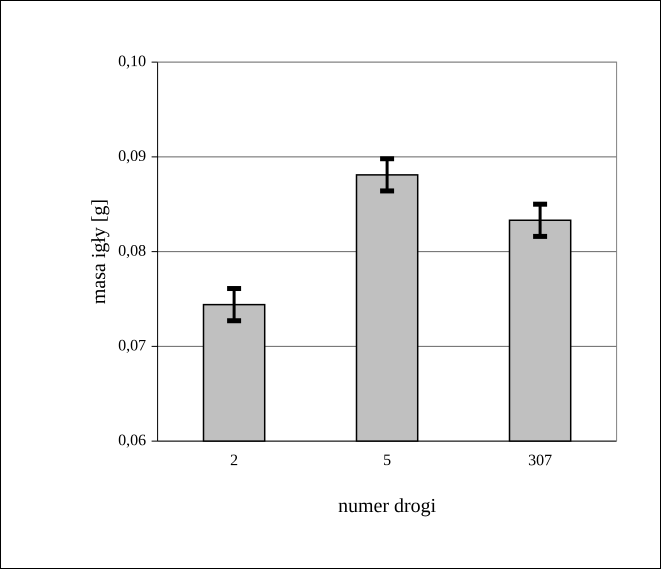 The image size is (661, 569). What do you see at coordinates (132, 62) in the screenshot?
I see `y-tick-label: 0,10` at bounding box center [132, 62].